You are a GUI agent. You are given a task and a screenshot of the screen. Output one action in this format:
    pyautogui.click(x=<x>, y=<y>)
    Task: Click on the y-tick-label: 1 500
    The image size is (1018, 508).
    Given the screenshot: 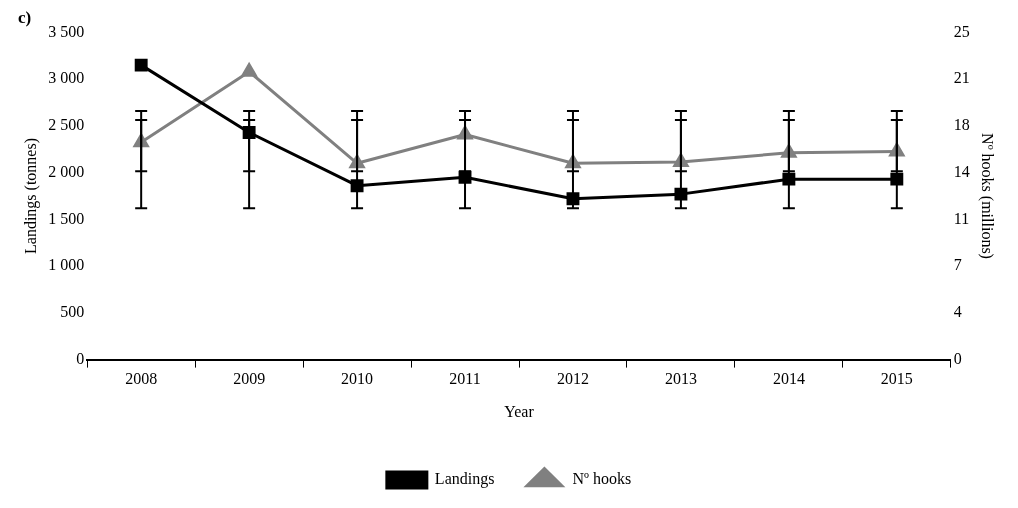 What is the action you would take?
    pyautogui.click(x=66, y=218)
    